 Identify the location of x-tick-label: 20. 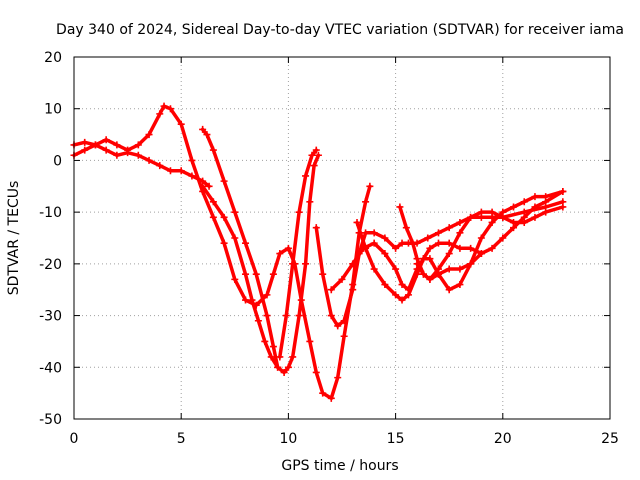
(503, 439).